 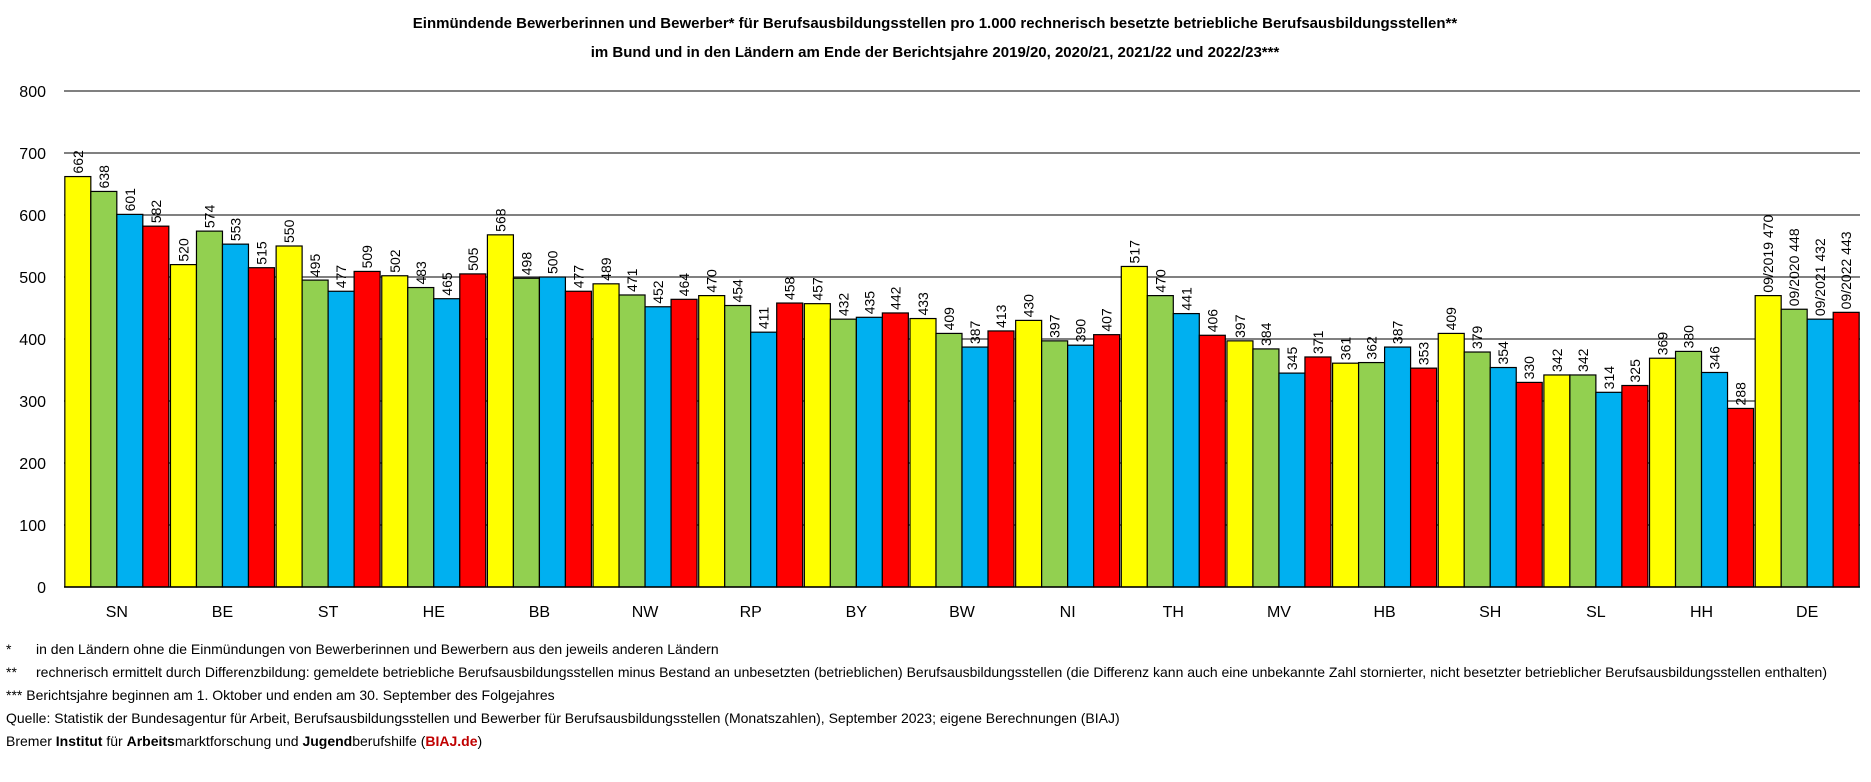 What do you see at coordinates (32, 278) in the screenshot?
I see `y-tick-label: 500` at bounding box center [32, 278].